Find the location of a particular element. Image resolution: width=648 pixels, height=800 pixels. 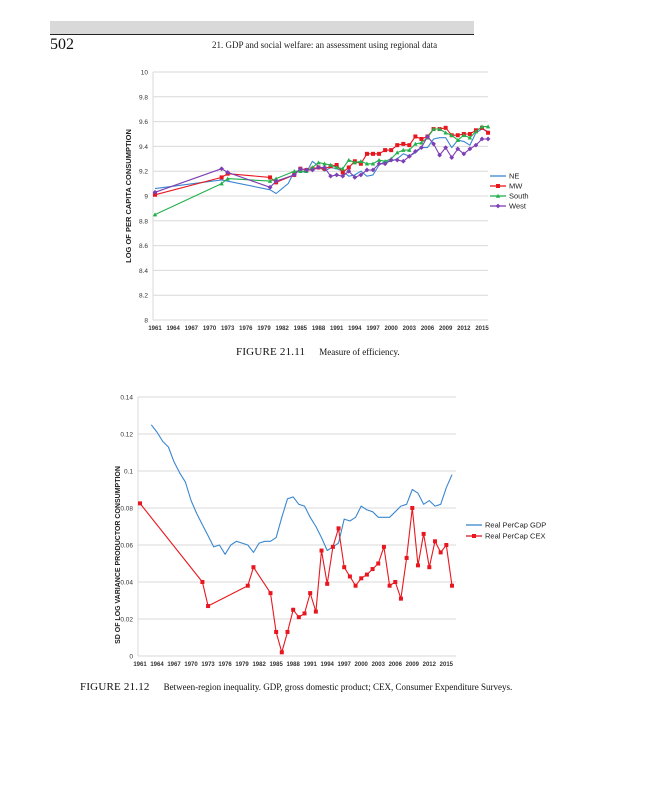

chart2-y-tick-labels: 0 0.02 0.04 0.06 0.08 0.1 0.12 0.14 is located at coordinates (126, 528).